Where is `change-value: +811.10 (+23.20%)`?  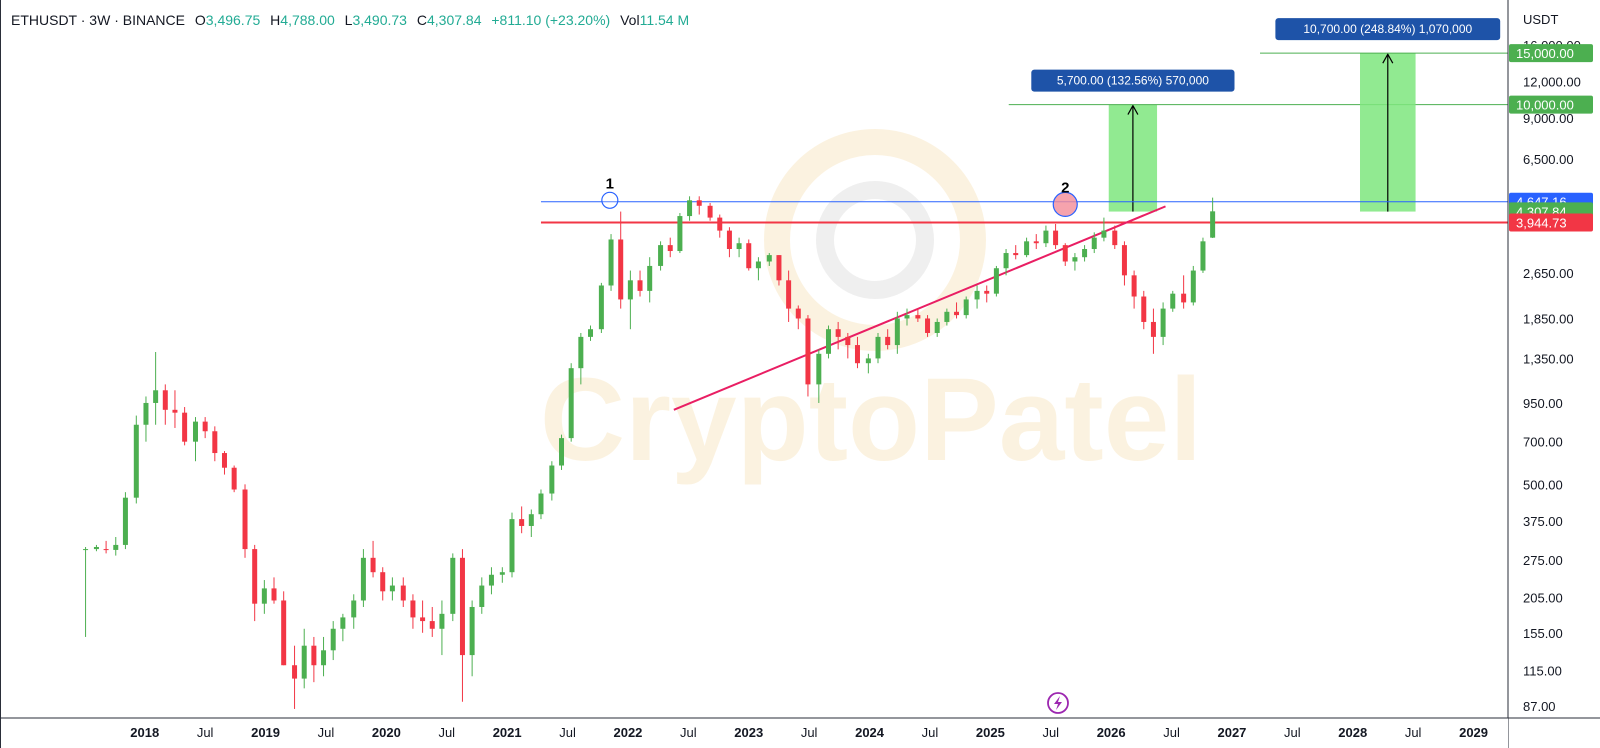
change-value: +811.10 (+23.20%) is located at coordinates (551, 20).